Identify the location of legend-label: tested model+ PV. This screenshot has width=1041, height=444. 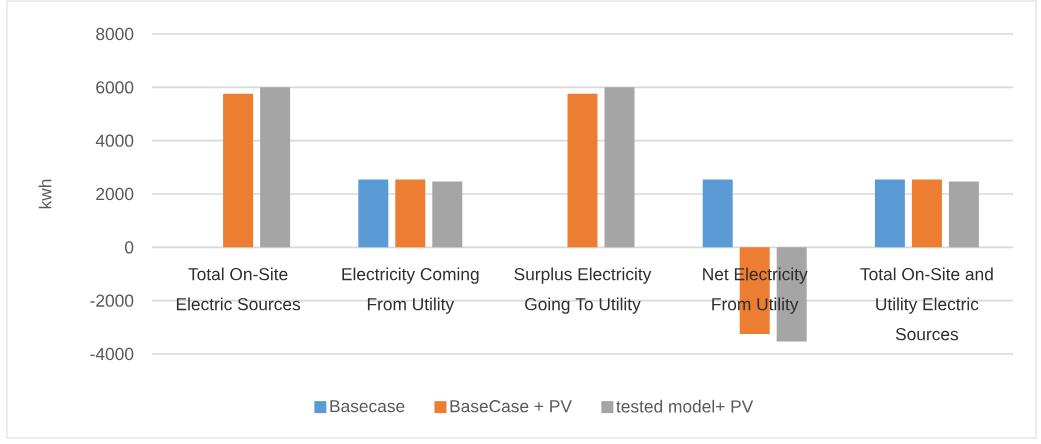
(685, 406).